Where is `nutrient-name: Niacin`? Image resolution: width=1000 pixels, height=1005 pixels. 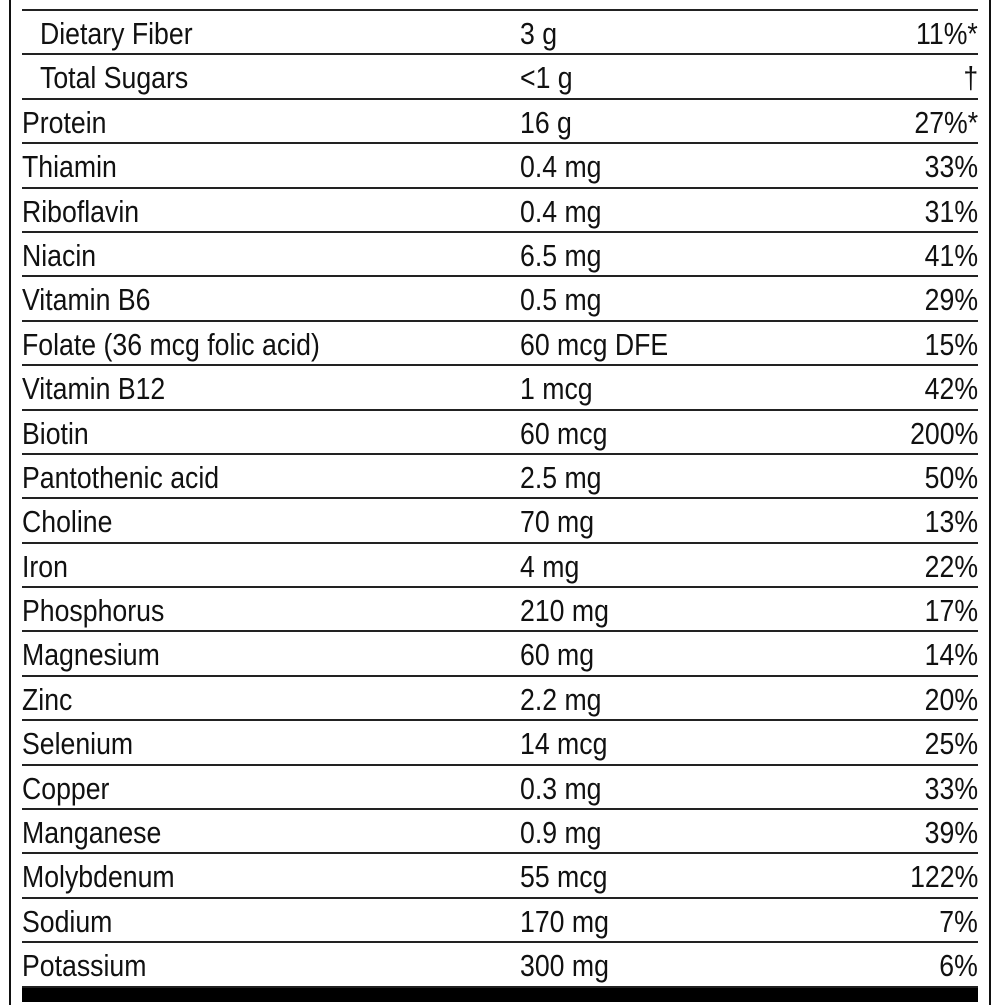 nutrient-name: Niacin is located at coordinates (59, 255).